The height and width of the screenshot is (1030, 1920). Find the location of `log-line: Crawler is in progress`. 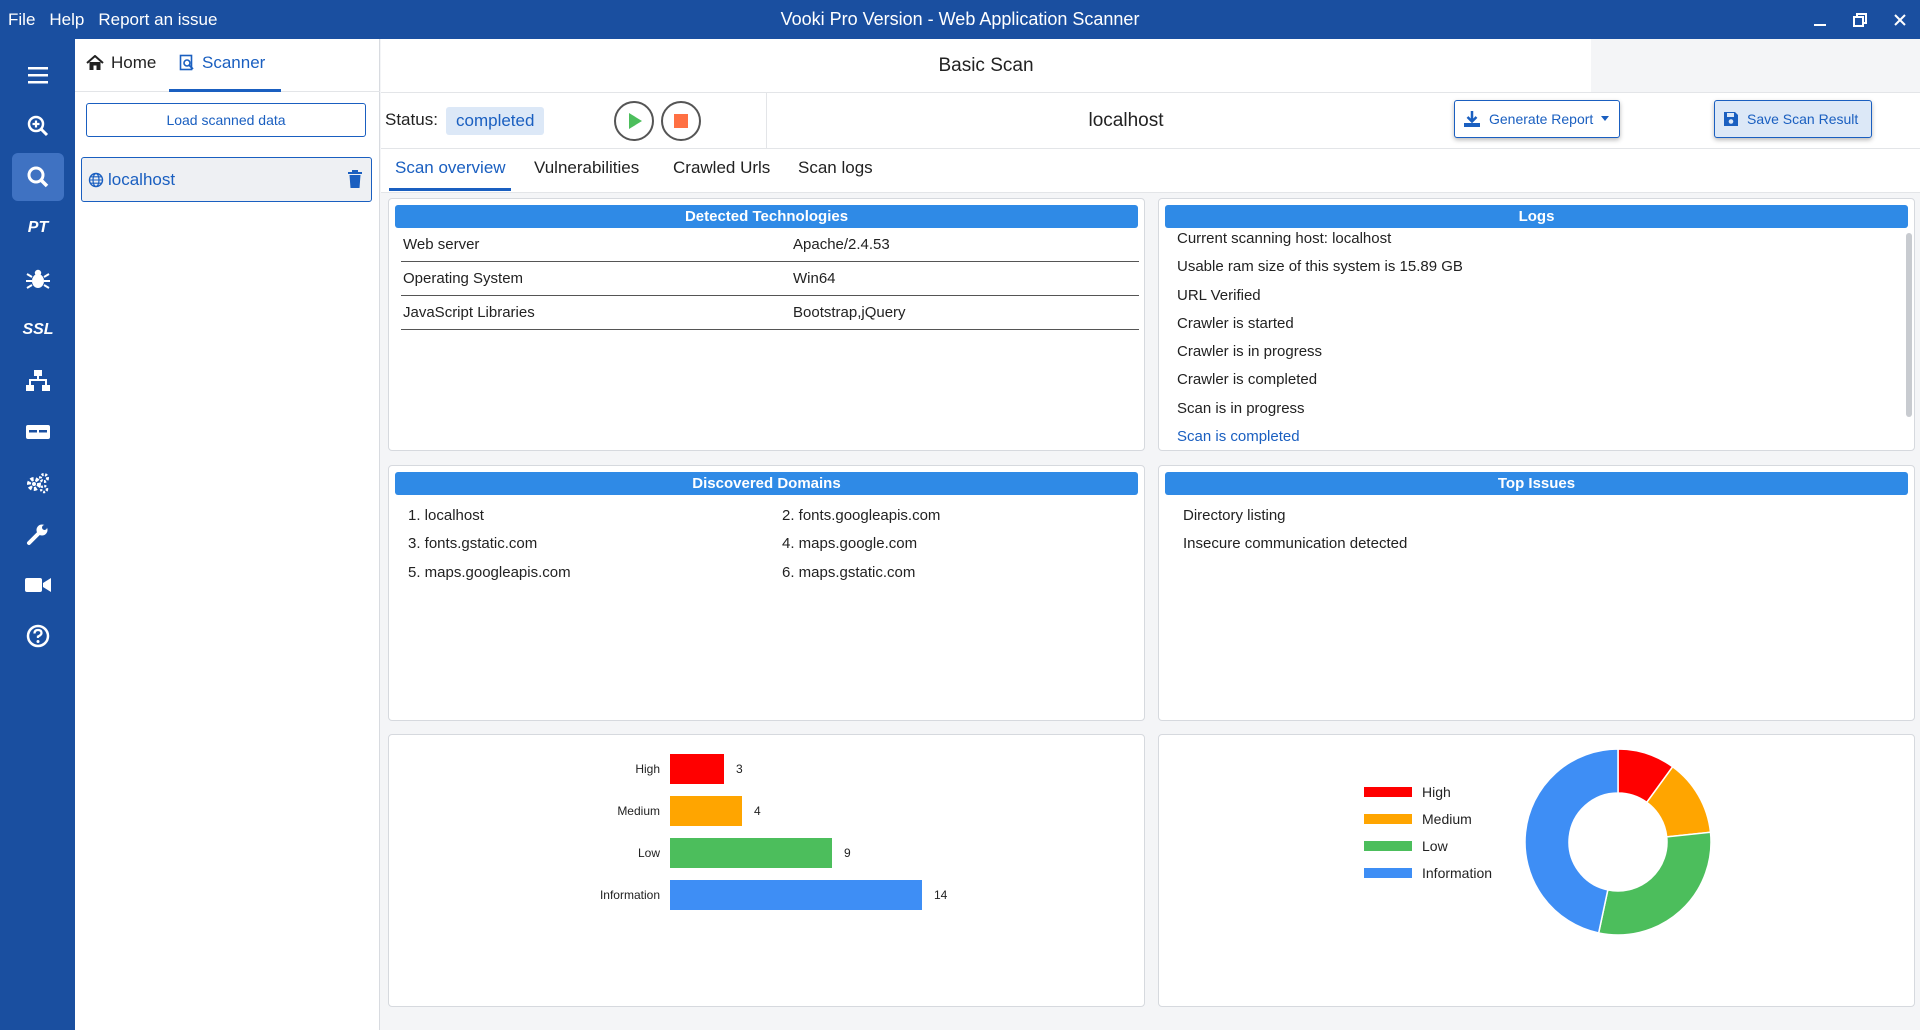

log-line: Crawler is in progress is located at coordinates (1250, 351).